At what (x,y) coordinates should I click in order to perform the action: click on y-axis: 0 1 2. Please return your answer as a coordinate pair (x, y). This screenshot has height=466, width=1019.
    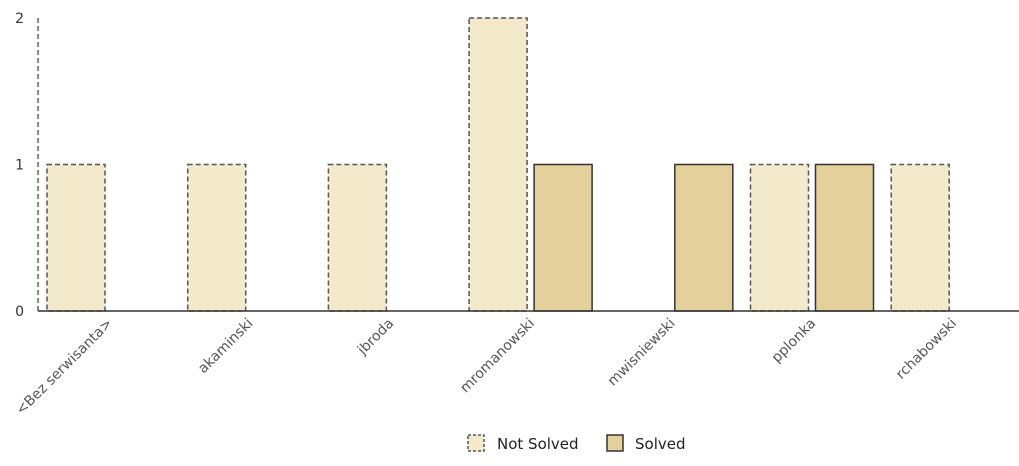
    Looking at the image, I should click on (27, 165).